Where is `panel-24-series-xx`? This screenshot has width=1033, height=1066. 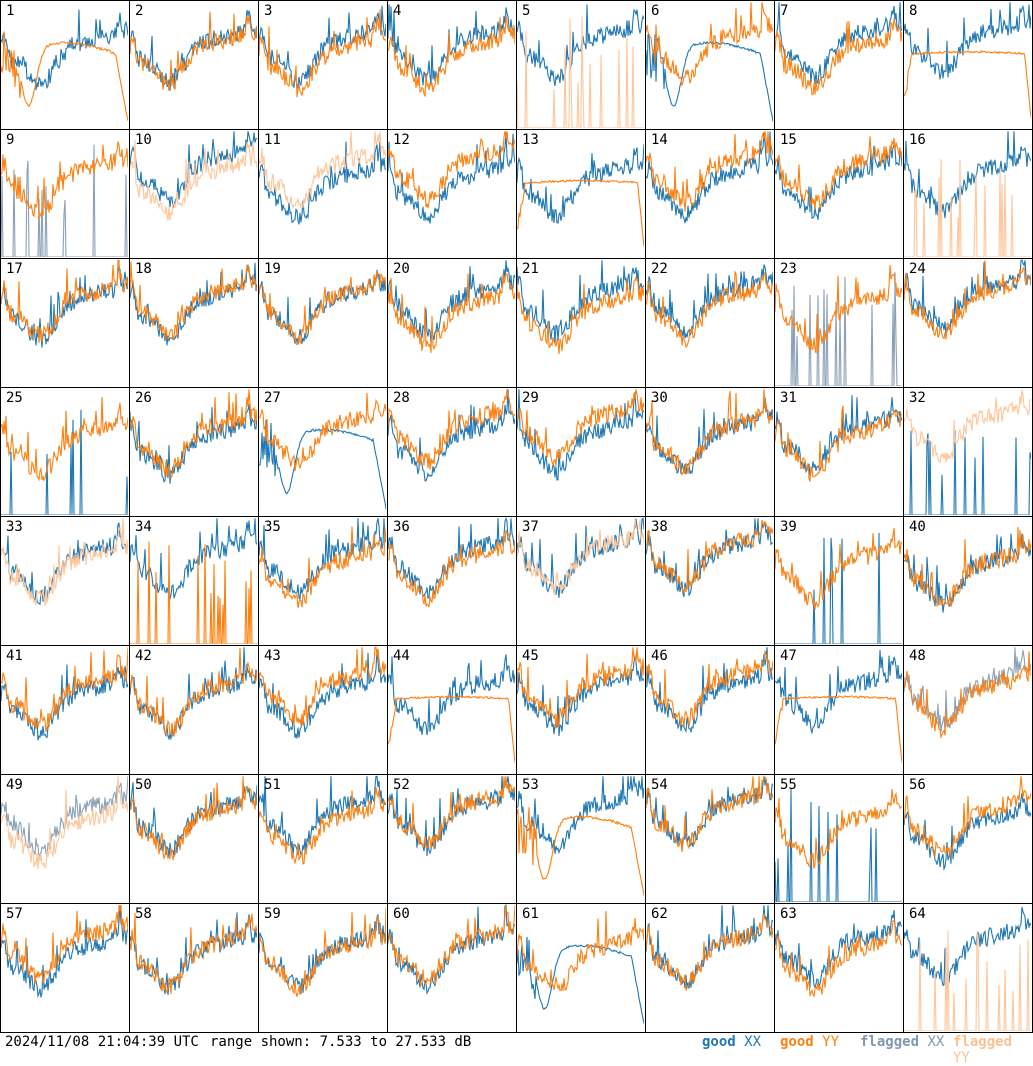 panel-24-series-xx is located at coordinates (967, 297).